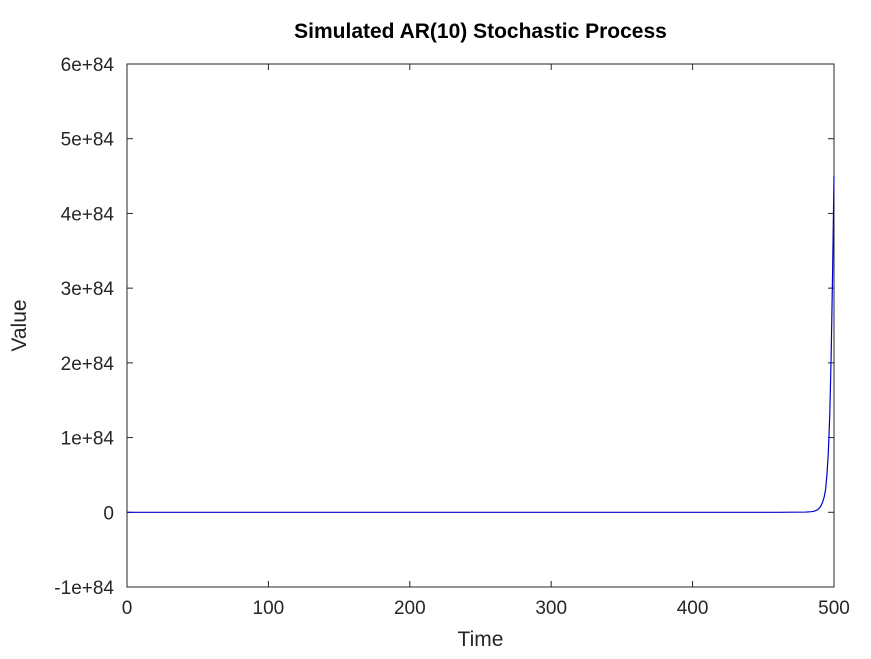  Describe the element at coordinates (693, 608) in the screenshot. I see `x-tick-label: 400` at that location.